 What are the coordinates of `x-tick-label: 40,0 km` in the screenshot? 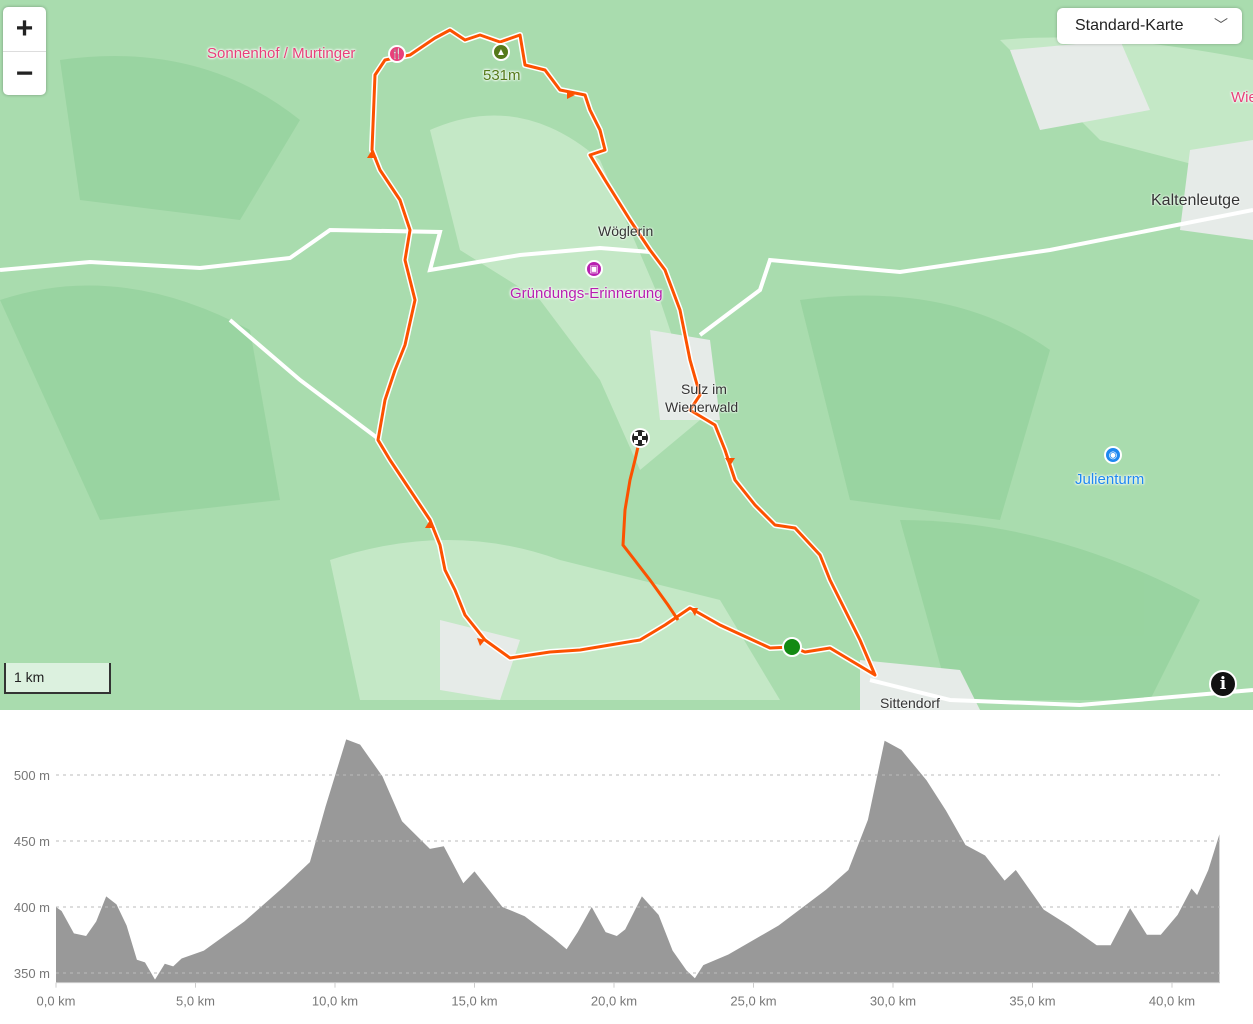 It's located at (1172, 1001).